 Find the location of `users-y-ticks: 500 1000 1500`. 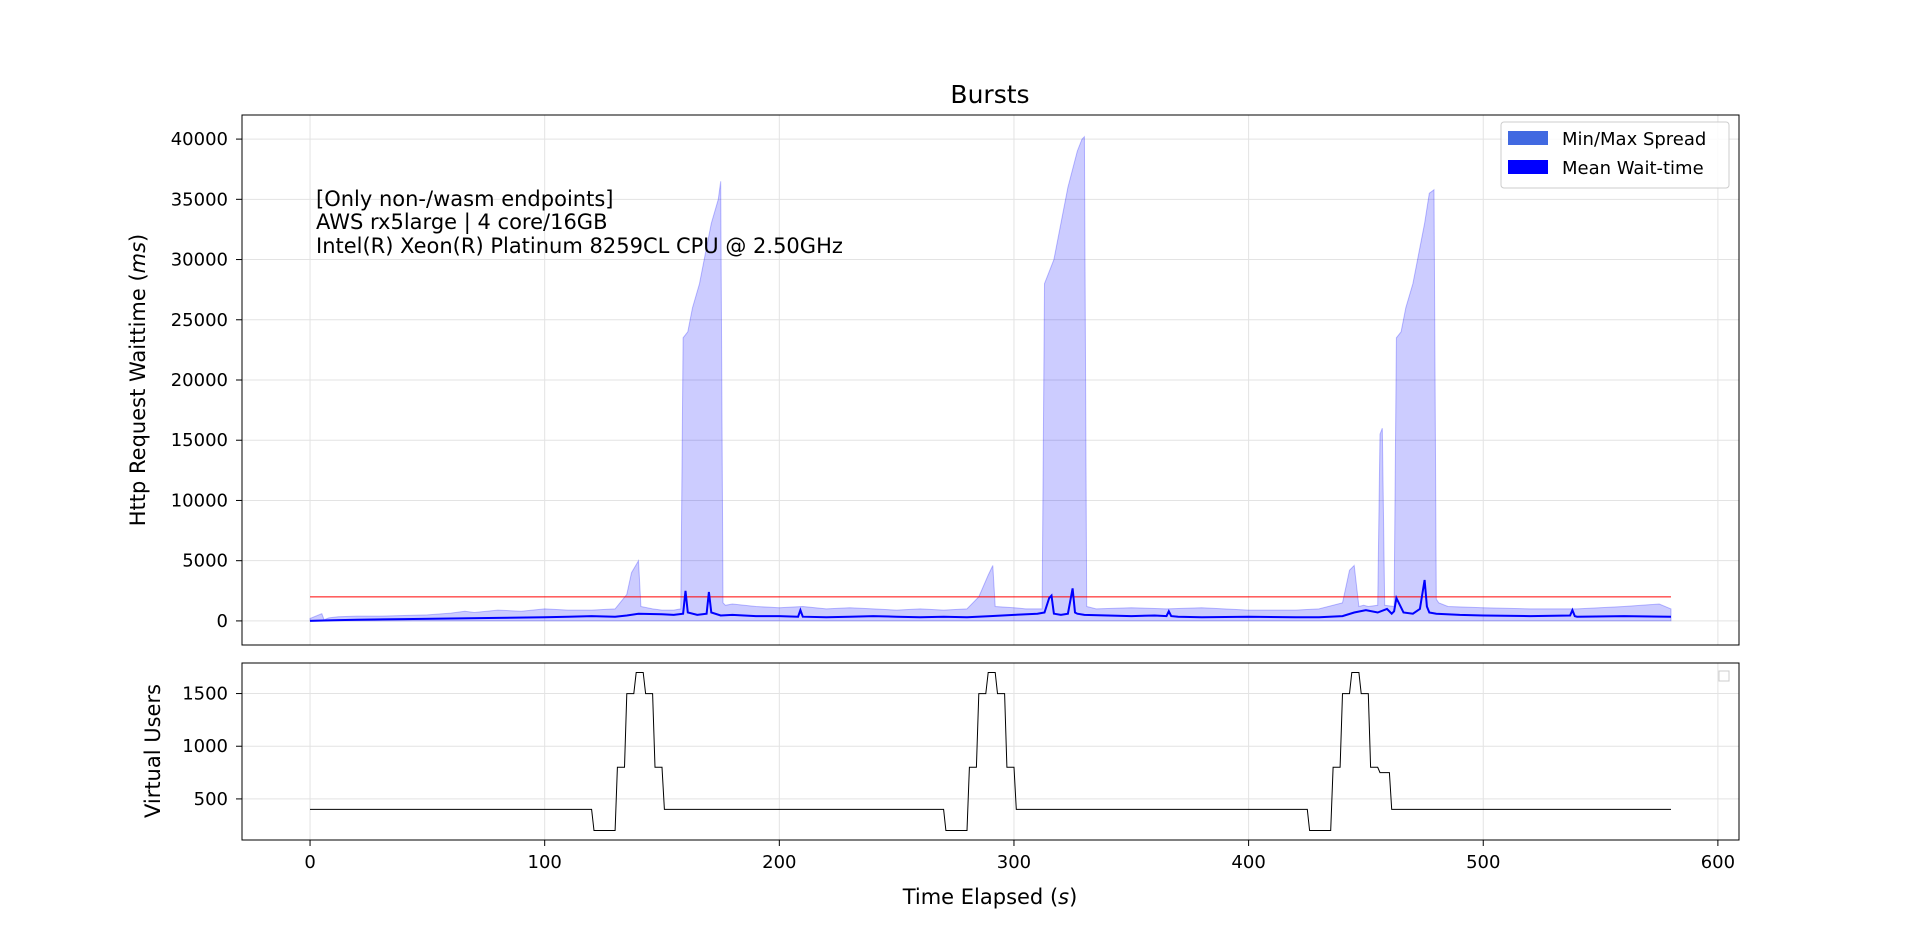

users-y-ticks: 500 1000 1500 is located at coordinates (212, 747).